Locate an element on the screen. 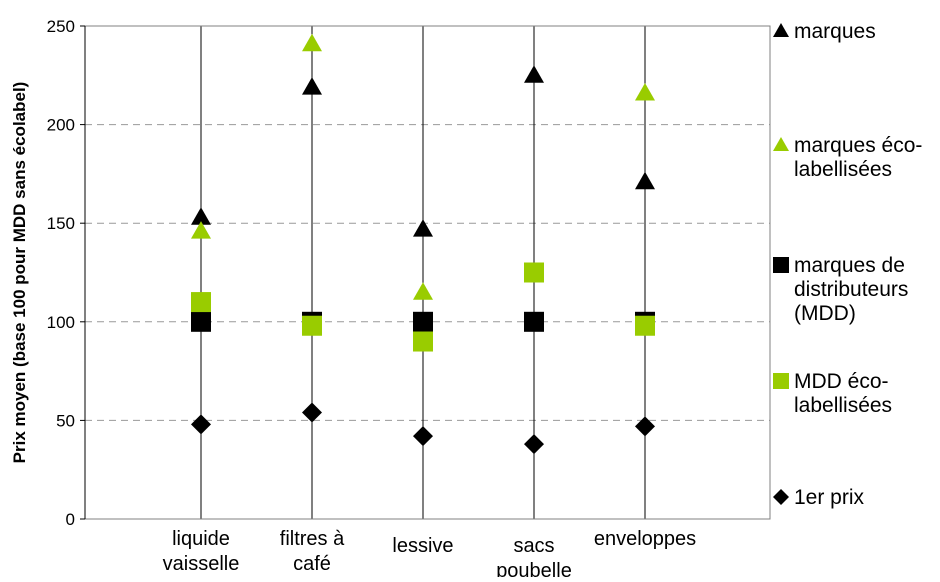  legend-label: marques éco- labellisées is located at coordinates (858, 157).